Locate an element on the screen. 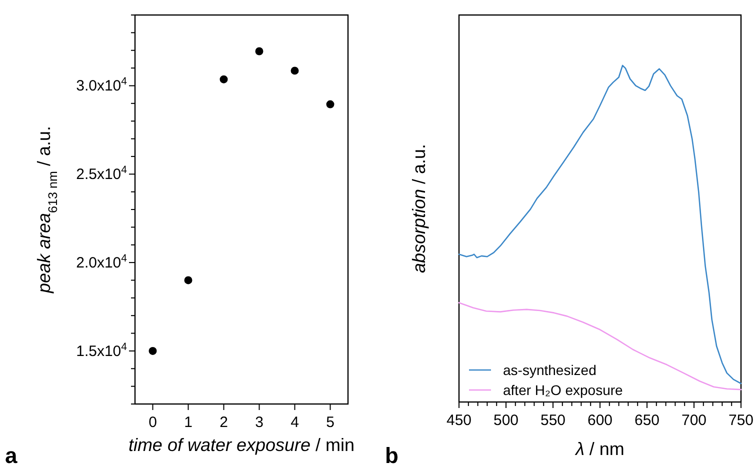 This screenshot has width=756, height=470. y-tick-label: 1.5x10$^{4}$ is located at coordinates (102, 350).